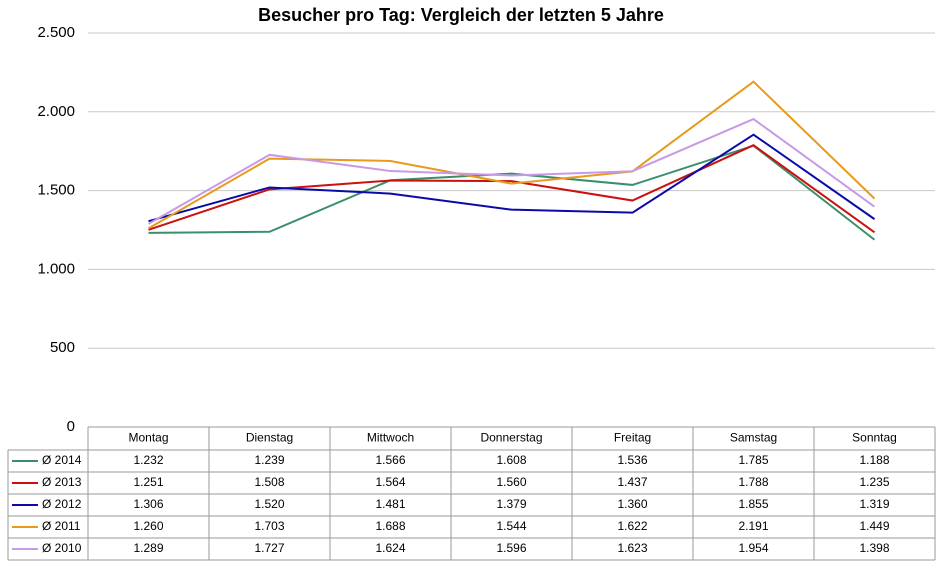 Image resolution: width=942 pixels, height=566 pixels. Describe the element at coordinates (390, 438) in the screenshot. I see `x-tick-label: Mittwoch` at that location.